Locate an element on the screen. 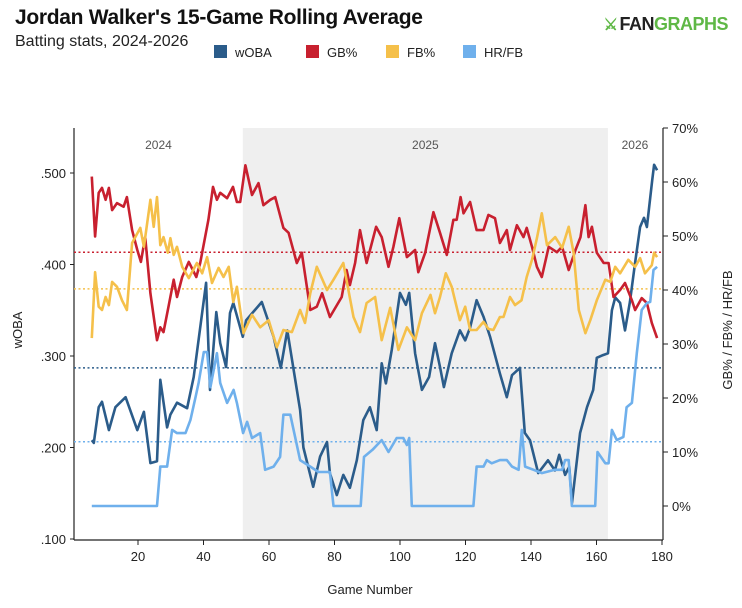  y-left-axis-title: wOBA is located at coordinates (17, 330).